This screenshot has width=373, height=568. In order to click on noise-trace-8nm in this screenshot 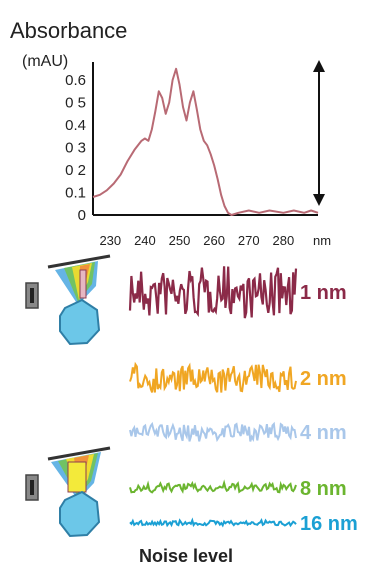, I will do `click(213, 486)`.